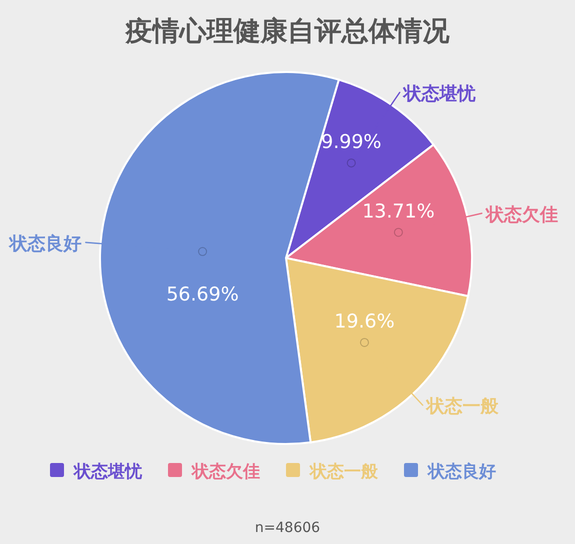 The width and height of the screenshot is (575, 544). I want to click on chart-title: 疫情心理健康自评总体情况, so click(287, 31).